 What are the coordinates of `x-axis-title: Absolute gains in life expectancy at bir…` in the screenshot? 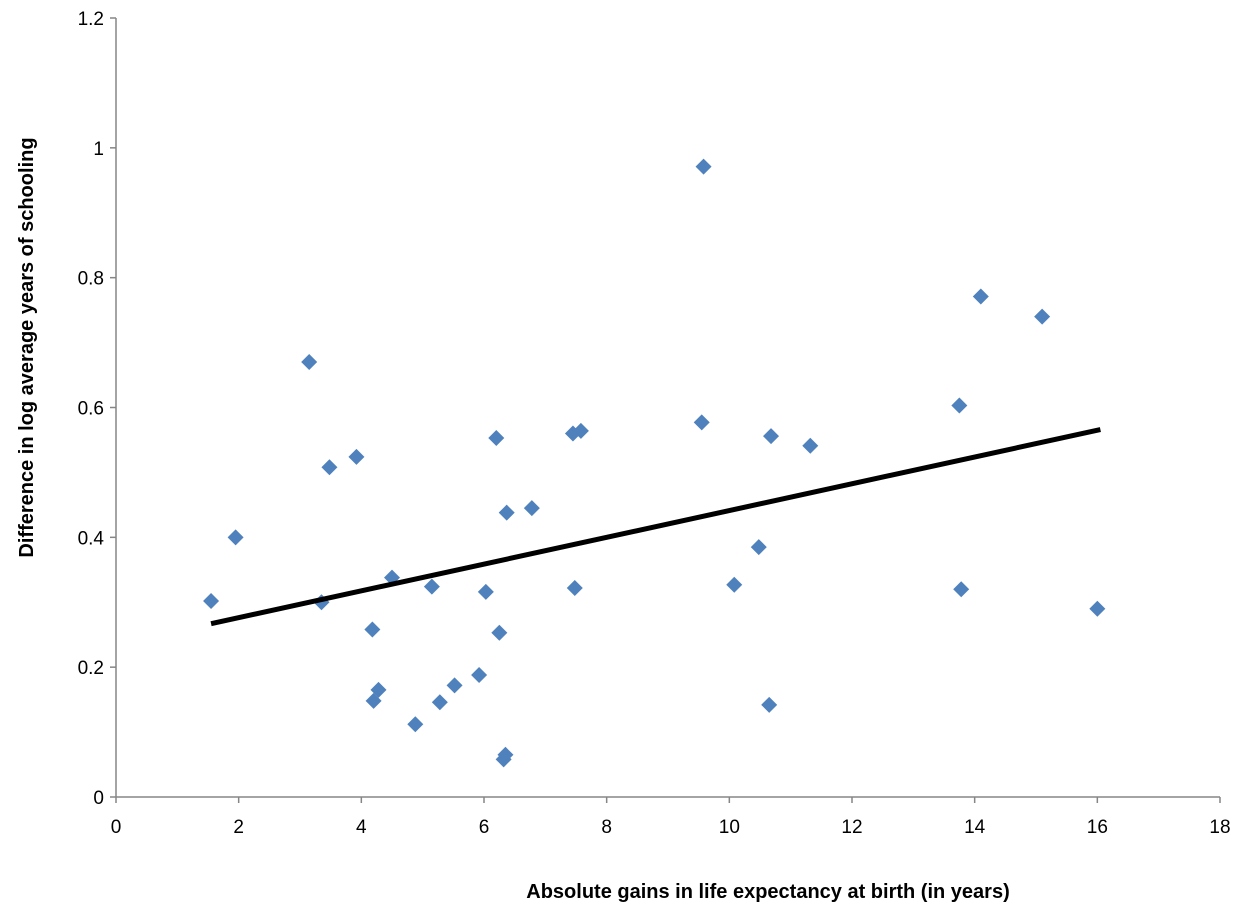 It's located at (767, 892).